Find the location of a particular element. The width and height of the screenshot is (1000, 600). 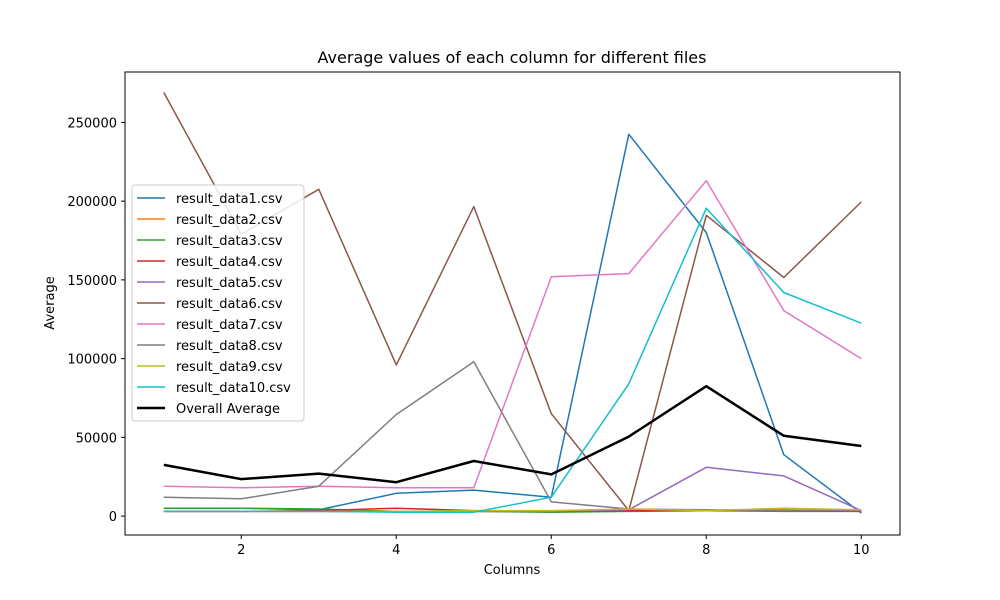

legend-label: result_data10.csv is located at coordinates (233, 388).